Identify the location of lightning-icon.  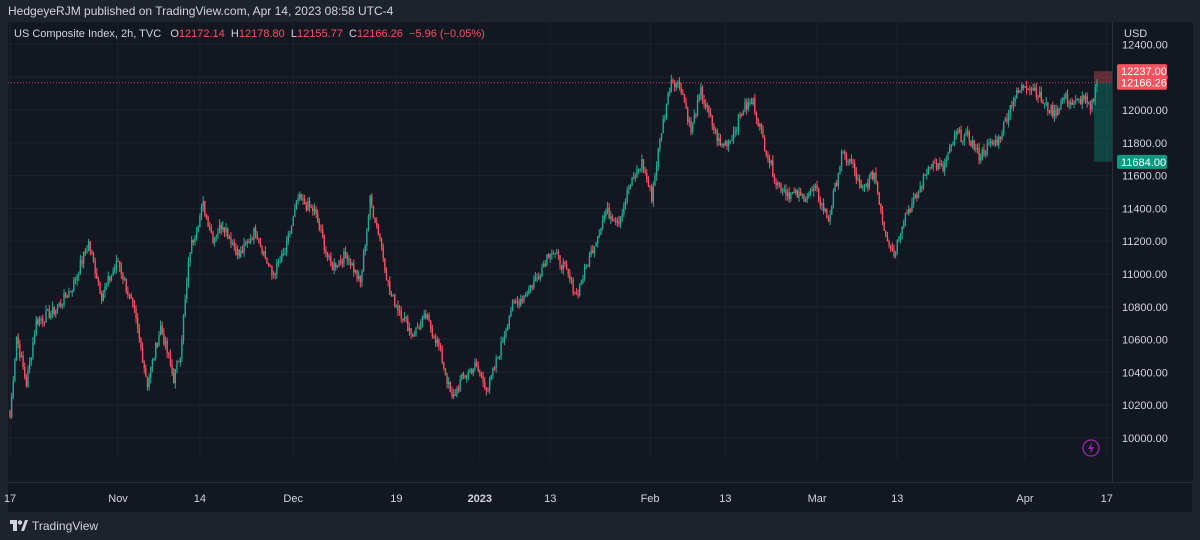
(1091, 448).